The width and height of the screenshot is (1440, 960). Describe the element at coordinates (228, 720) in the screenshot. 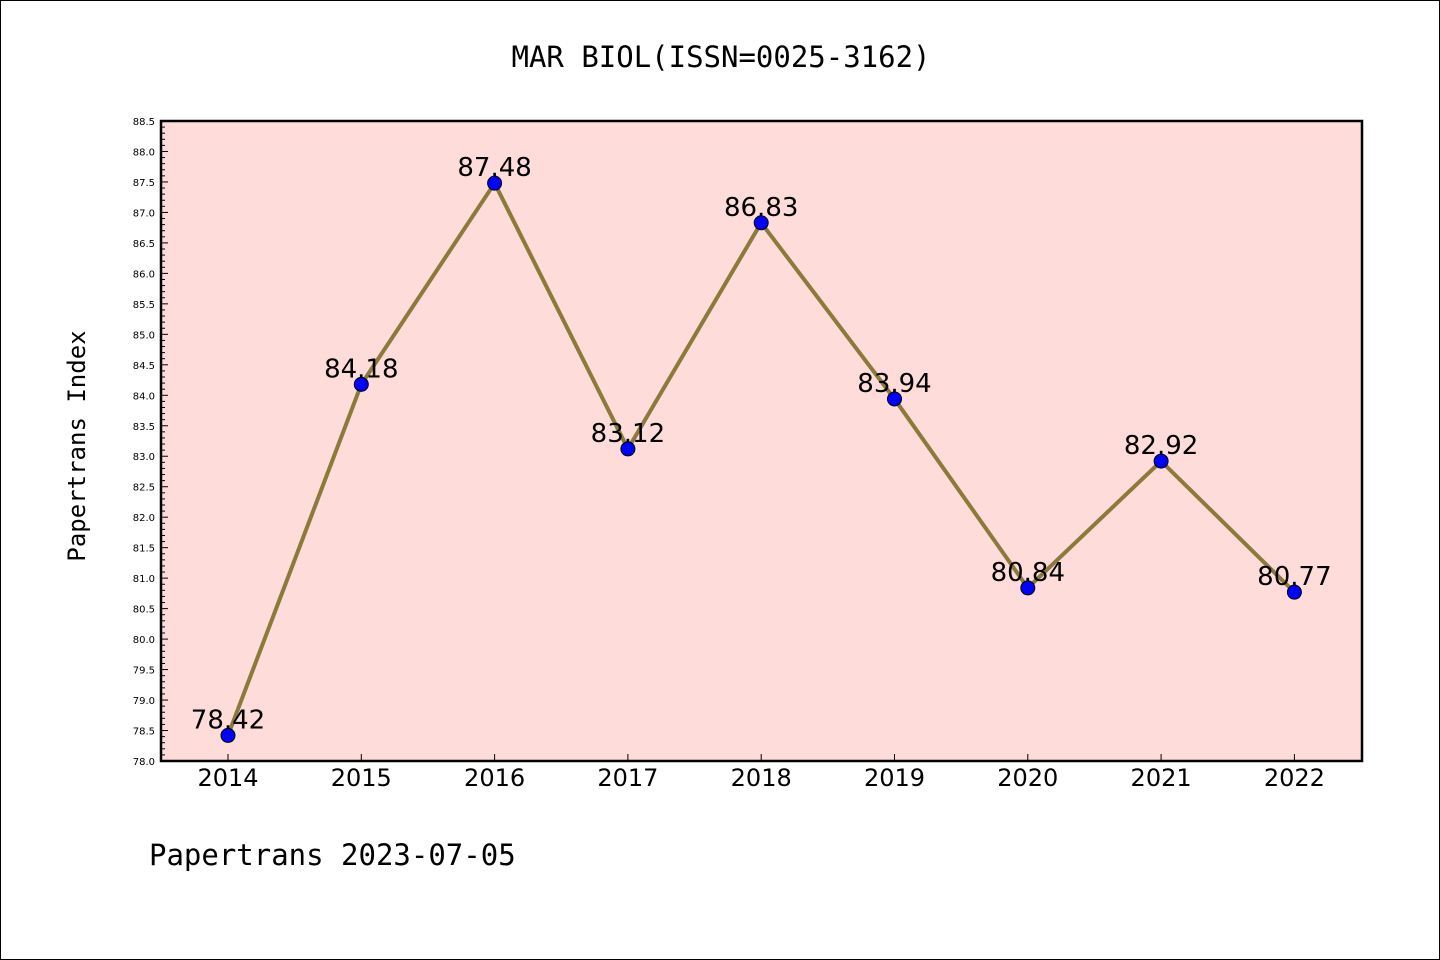

I see `data-value-label: 78.42` at that location.